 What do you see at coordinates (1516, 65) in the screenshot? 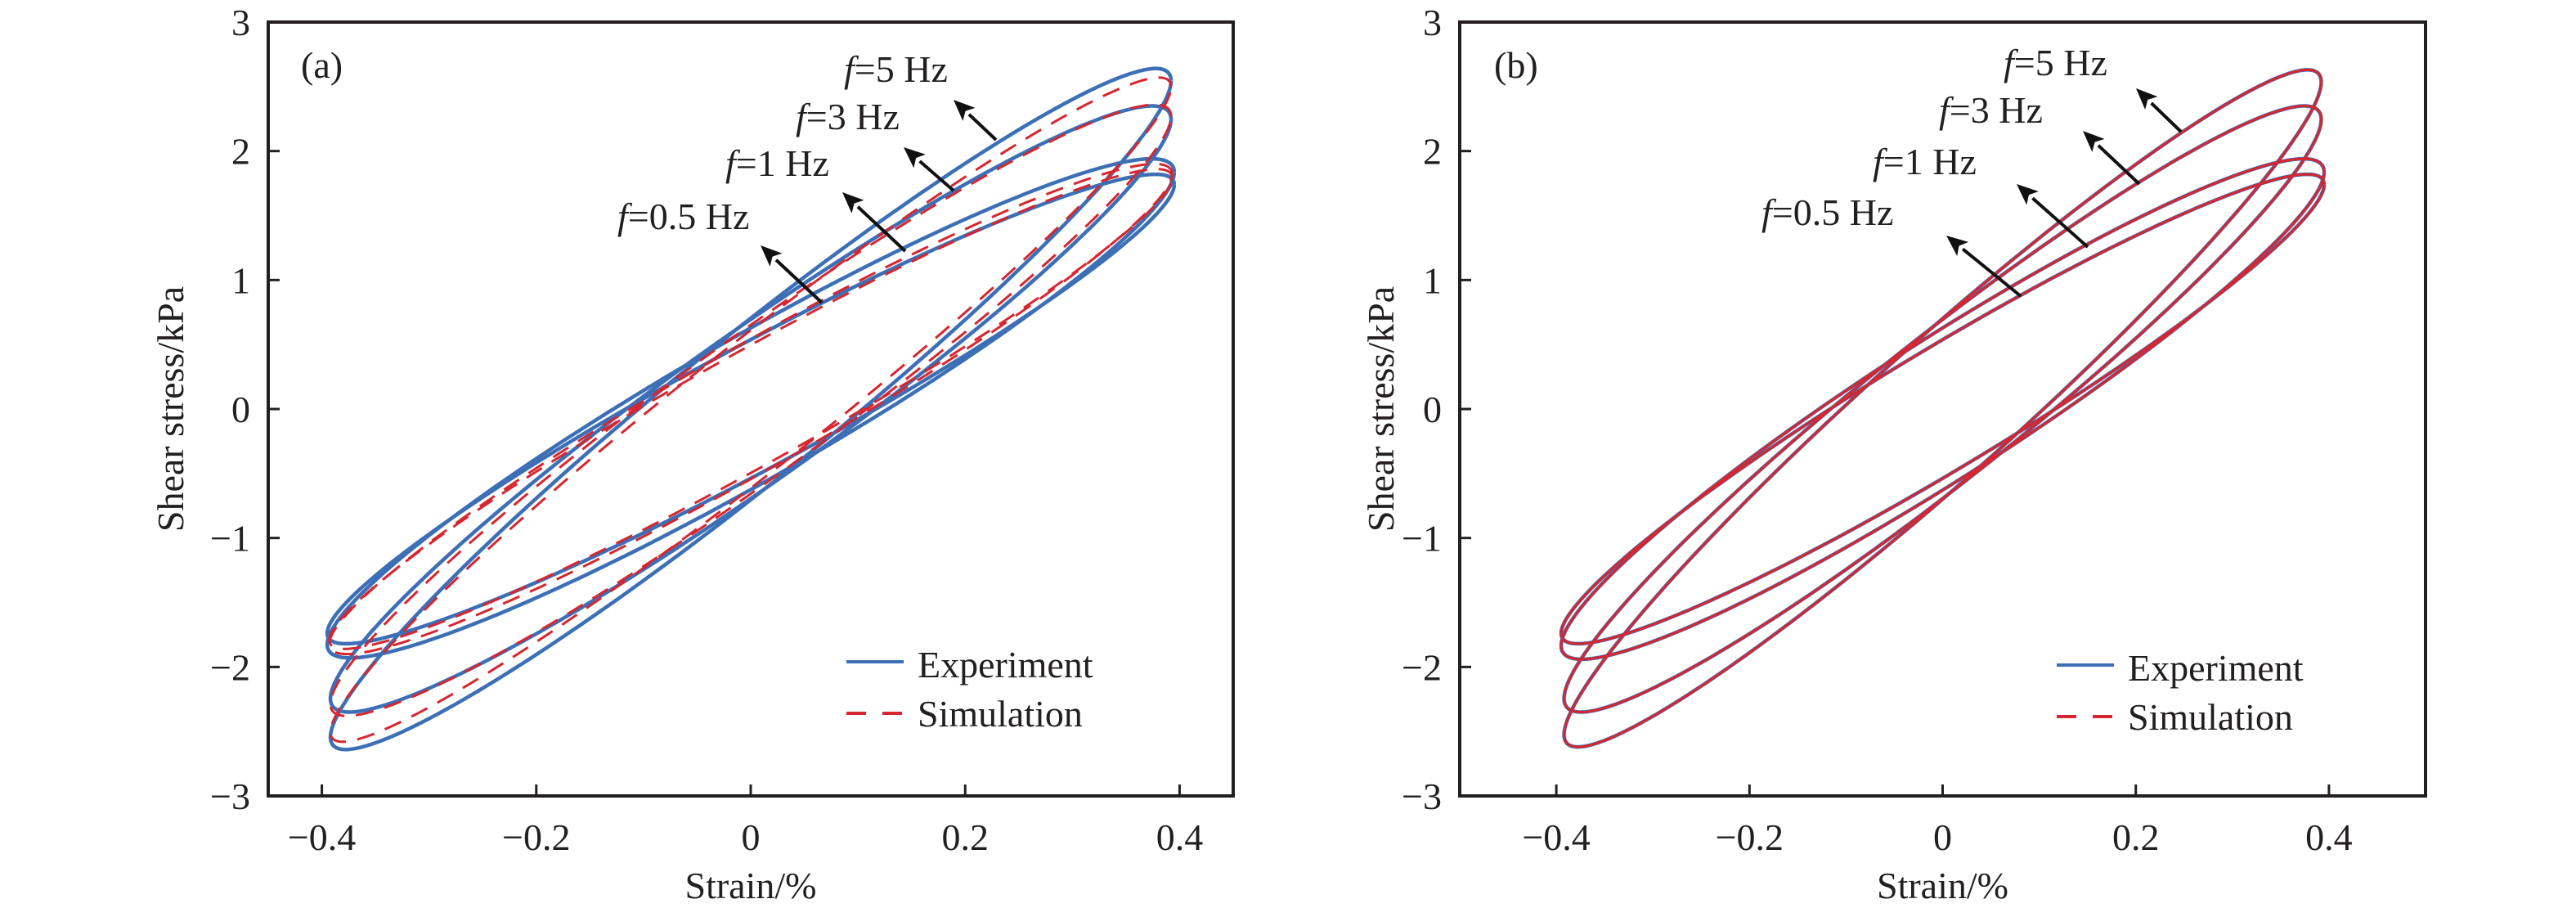
I see `panel-label: (b)` at bounding box center [1516, 65].